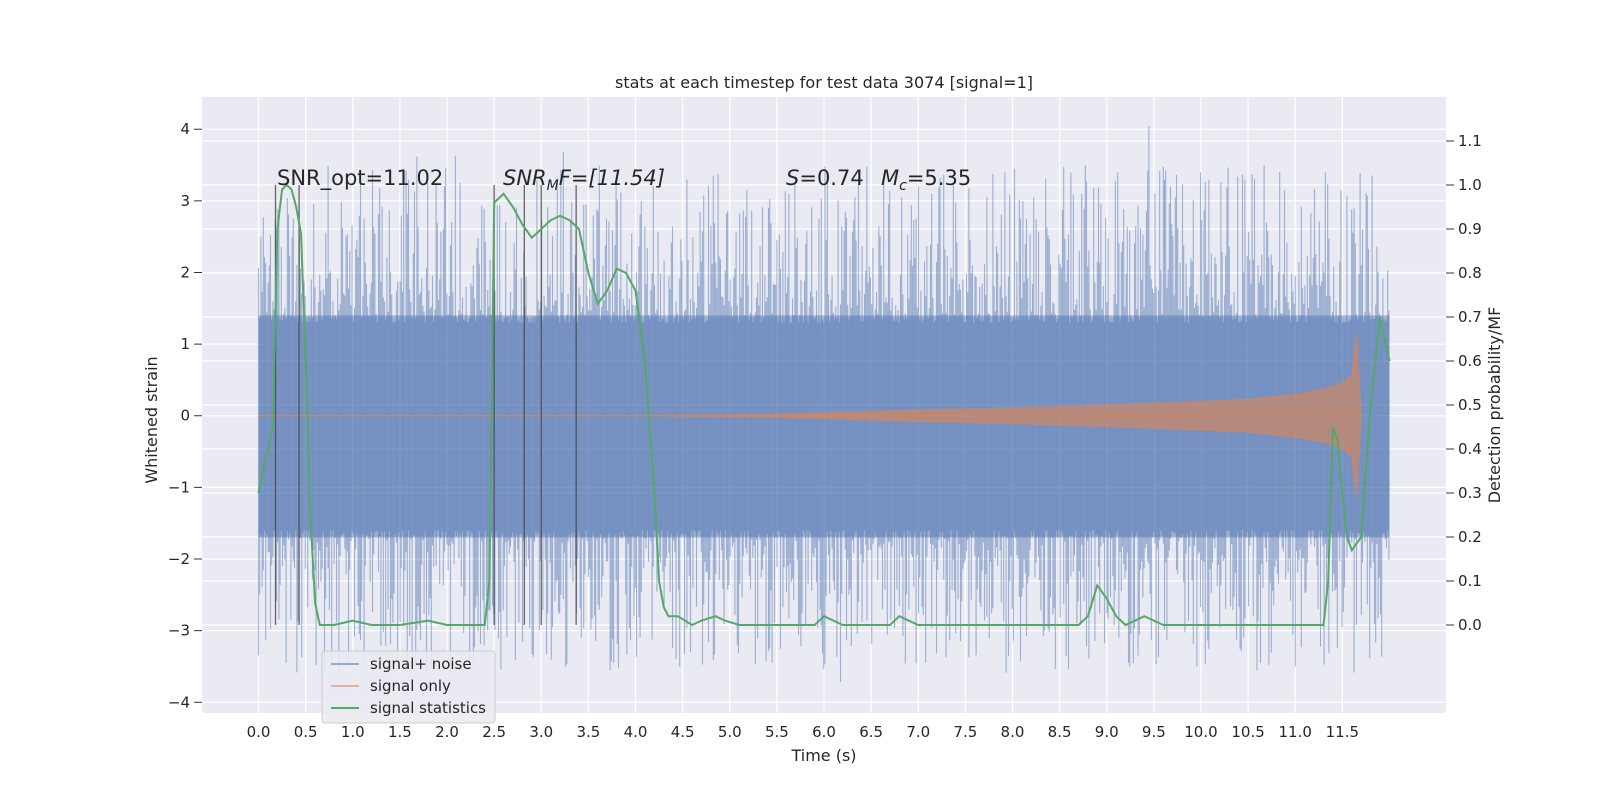 Image resolution: width=1600 pixels, height=800 pixels. What do you see at coordinates (1470, 185) in the screenshot?
I see `y-right-tick-label: 1.0` at bounding box center [1470, 185].